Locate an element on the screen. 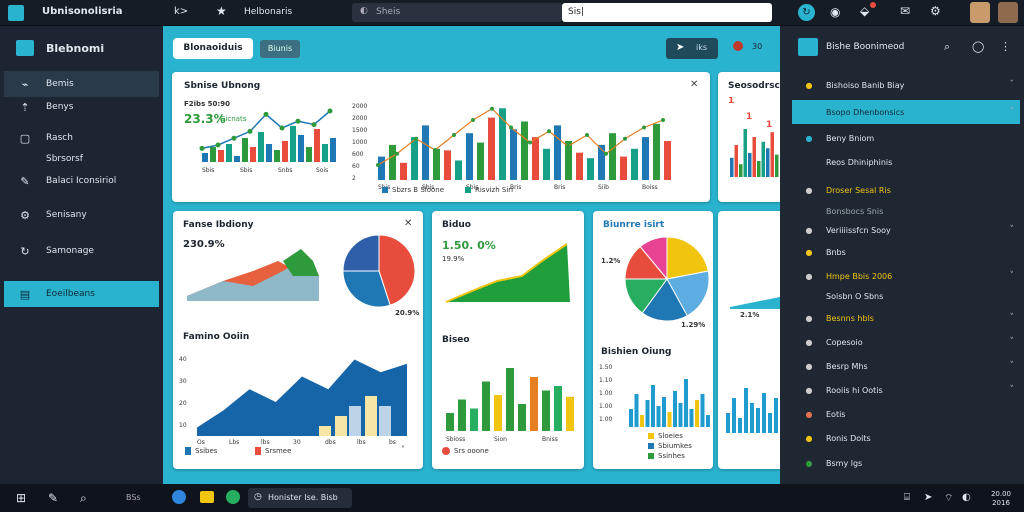 This screenshot has height=512, width=1024. network-icon: ⌸ is located at coordinates (907, 497).